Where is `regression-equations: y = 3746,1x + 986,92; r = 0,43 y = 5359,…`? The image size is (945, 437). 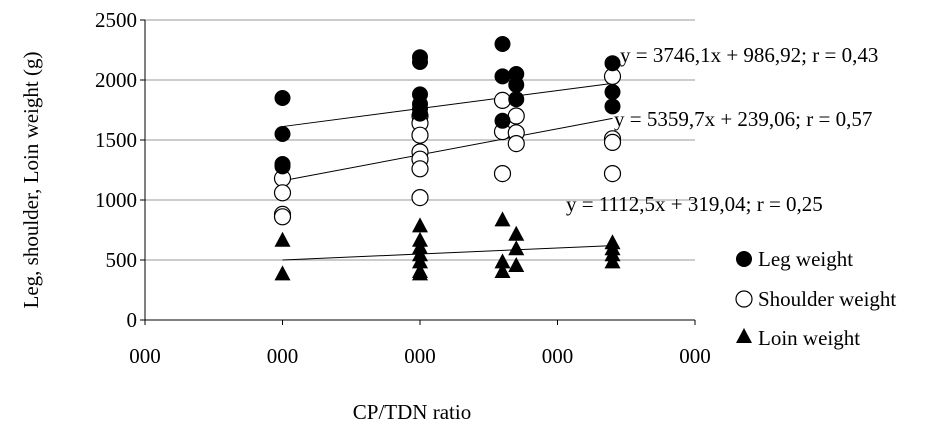 regression-equations: y = 3746,1x + 986,92; r = 0,43 y = 5359,… is located at coordinates (722, 129).